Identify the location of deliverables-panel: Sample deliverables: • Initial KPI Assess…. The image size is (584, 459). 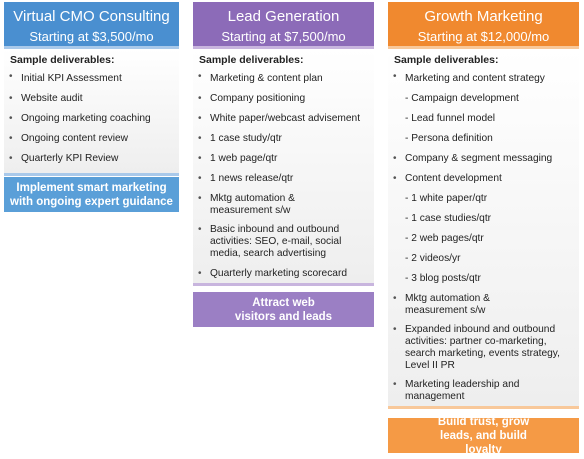
(91, 111).